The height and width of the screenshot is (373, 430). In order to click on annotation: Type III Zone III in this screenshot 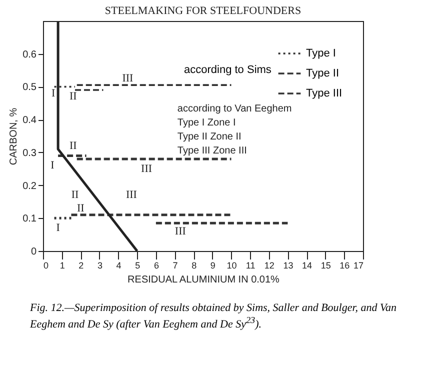, I will do `click(212, 150)`.